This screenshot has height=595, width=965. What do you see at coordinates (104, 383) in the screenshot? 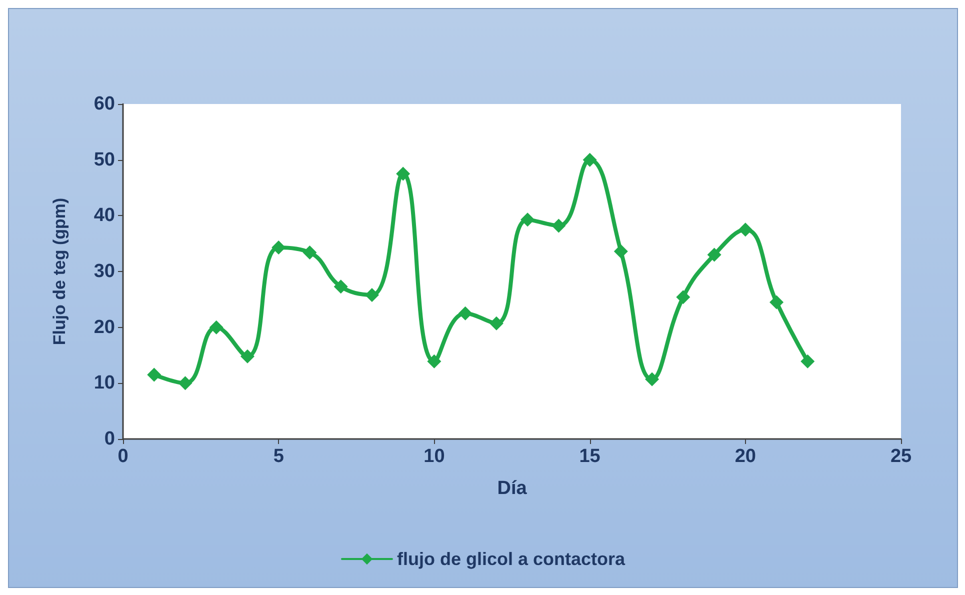
I see `y-tick-label: 10` at bounding box center [104, 383].